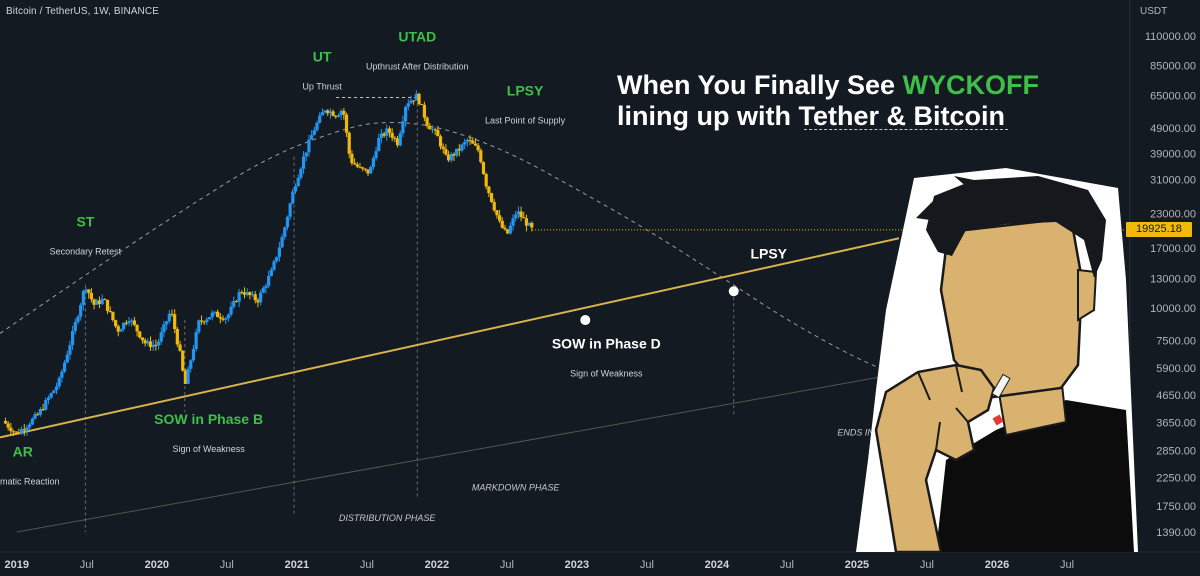 The height and width of the screenshot is (576, 1200). Describe the element at coordinates (208, 419) in the screenshot. I see `sow-b-label: SOW in Phase B` at that location.